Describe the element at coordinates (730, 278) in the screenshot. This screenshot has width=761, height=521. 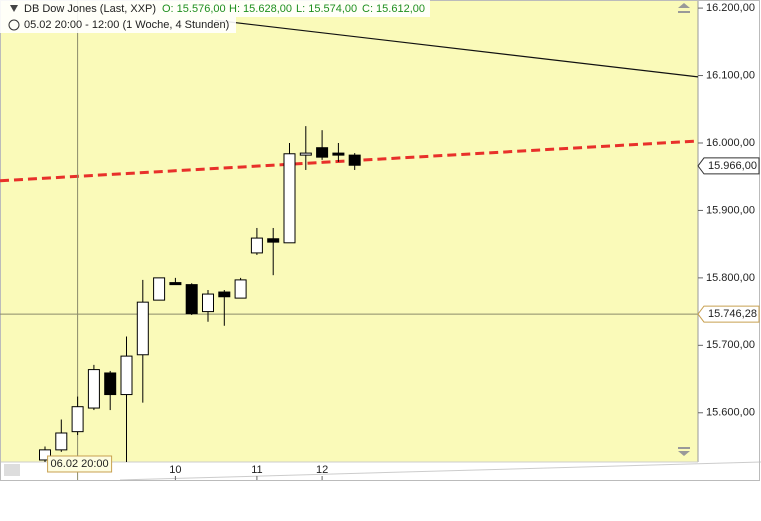
I see `y-tick-label: 15.800,00` at that location.